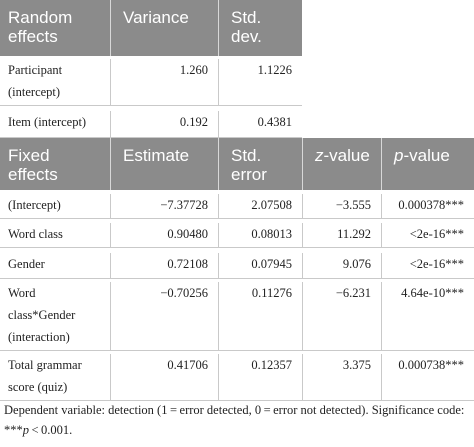 The height and width of the screenshot is (447, 474). What do you see at coordinates (260, 316) in the screenshot?
I see `std-error-value: 0.11276` at bounding box center [260, 316].